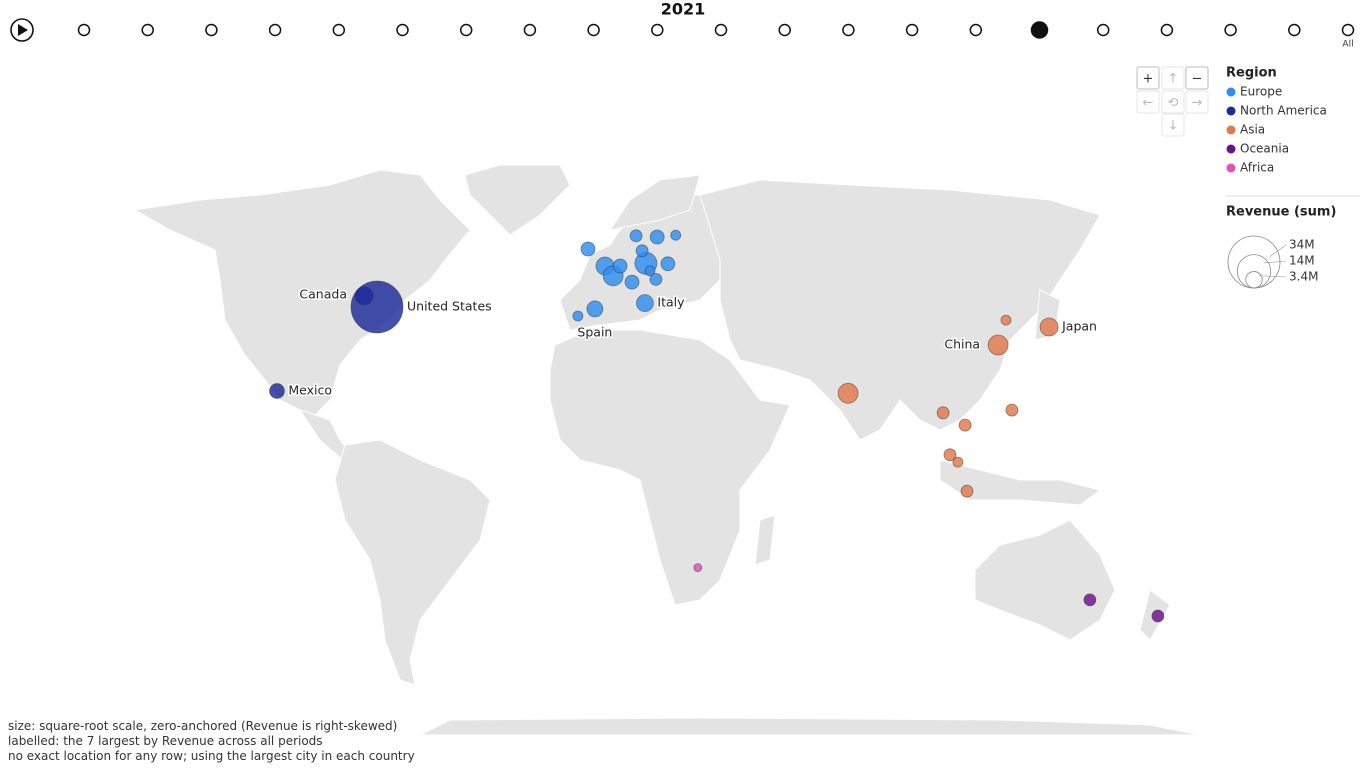  I want to click on control-icon: −, so click(1197, 79).